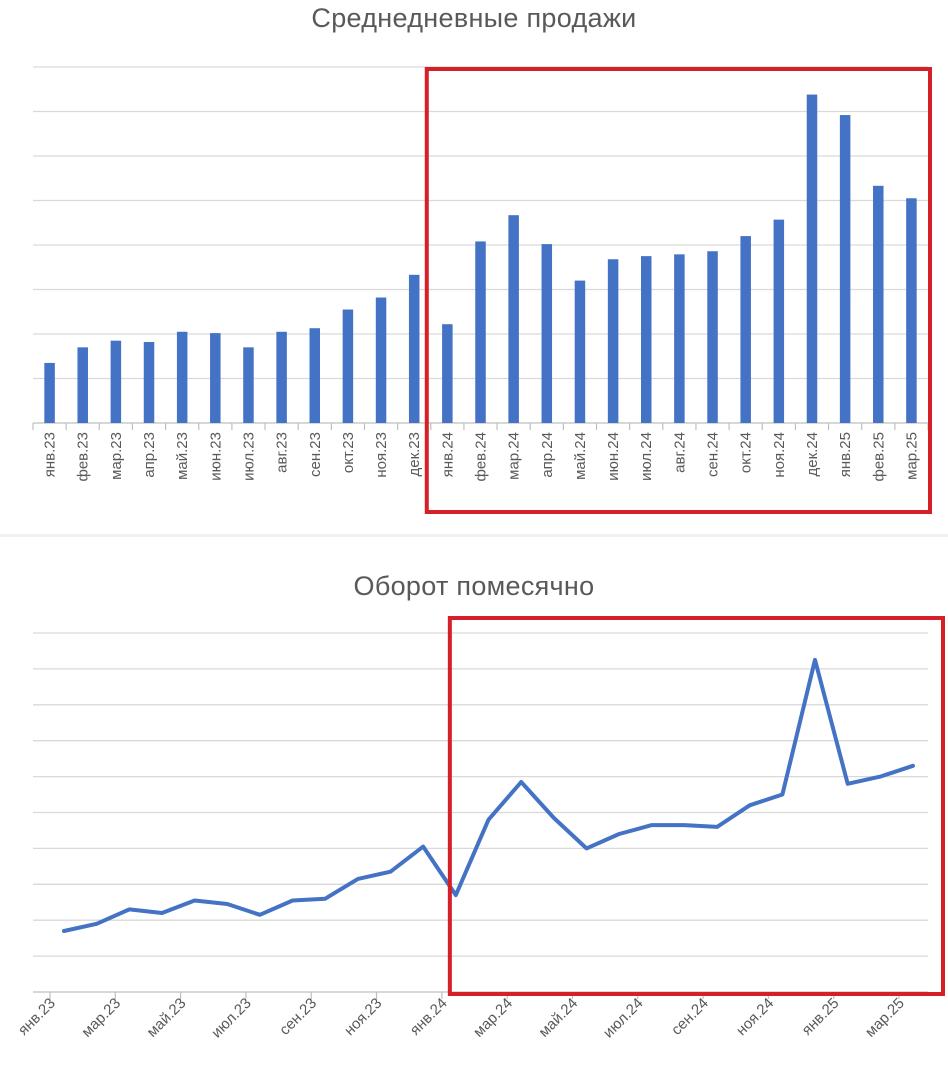 This screenshot has width=948, height=1075. I want to click on x-tick-label: июн.24, so click(613, 456).